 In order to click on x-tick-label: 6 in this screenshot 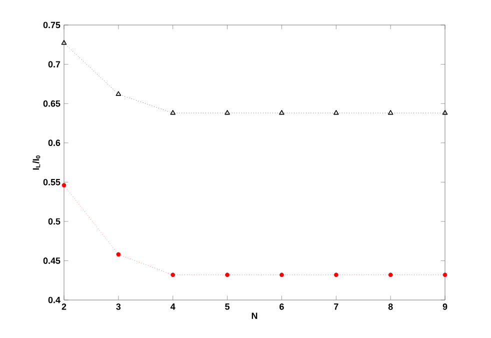, I will do `click(282, 307)`.